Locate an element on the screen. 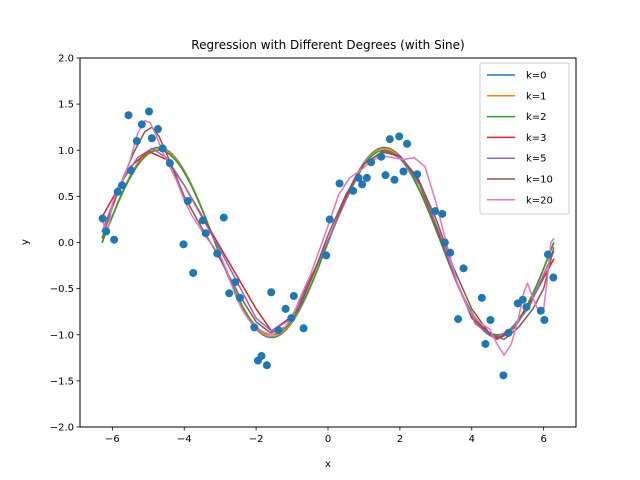 This screenshot has height=480, width=640. y-tick-label: 2.0 is located at coordinates (66, 59).